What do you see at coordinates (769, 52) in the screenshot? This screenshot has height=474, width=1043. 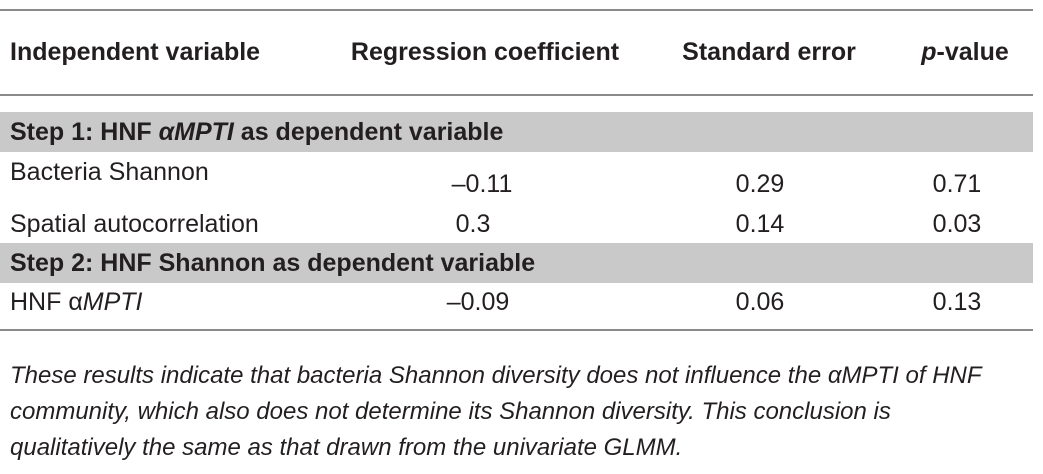 I see `header-cell: Standard error` at bounding box center [769, 52].